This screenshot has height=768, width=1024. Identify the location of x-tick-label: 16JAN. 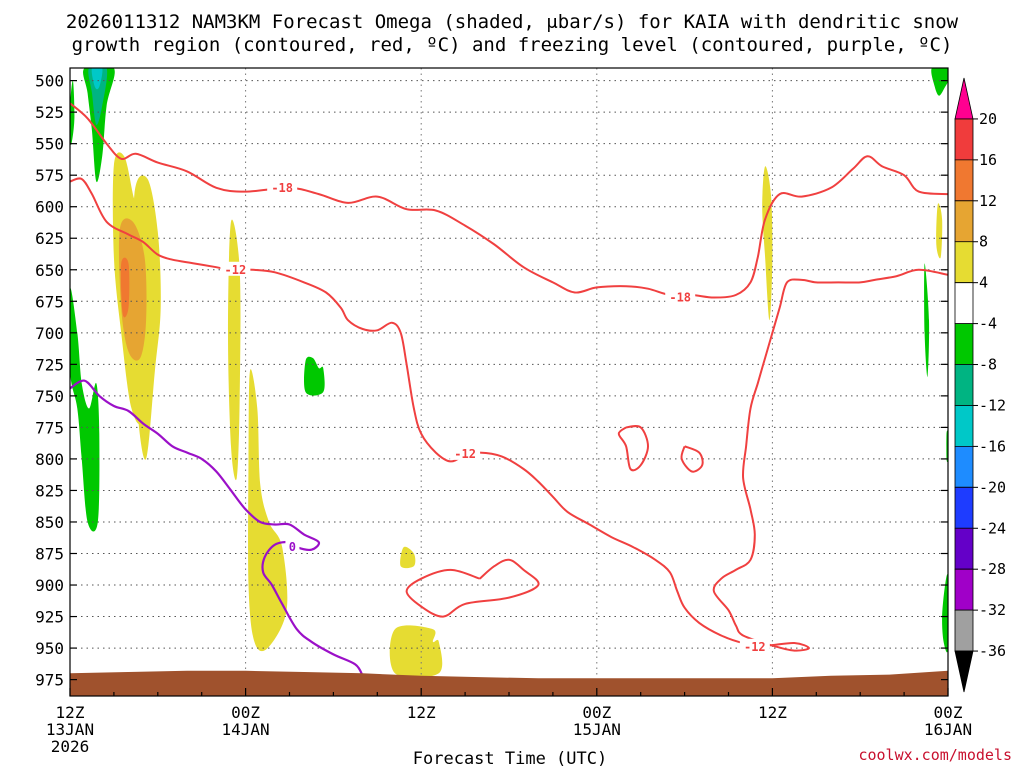
(948, 729).